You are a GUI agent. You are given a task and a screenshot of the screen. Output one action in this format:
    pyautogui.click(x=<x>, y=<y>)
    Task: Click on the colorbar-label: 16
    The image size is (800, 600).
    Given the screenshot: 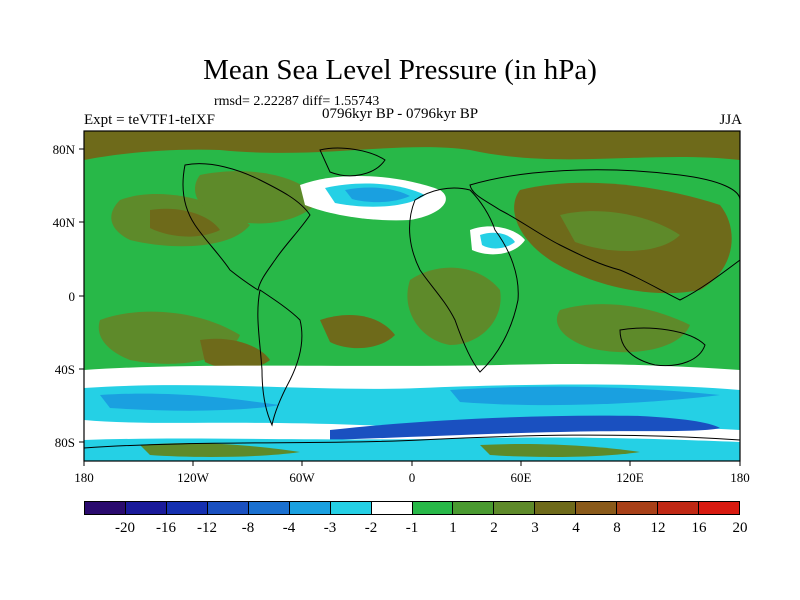 What is the action you would take?
    pyautogui.click(x=699, y=528)
    